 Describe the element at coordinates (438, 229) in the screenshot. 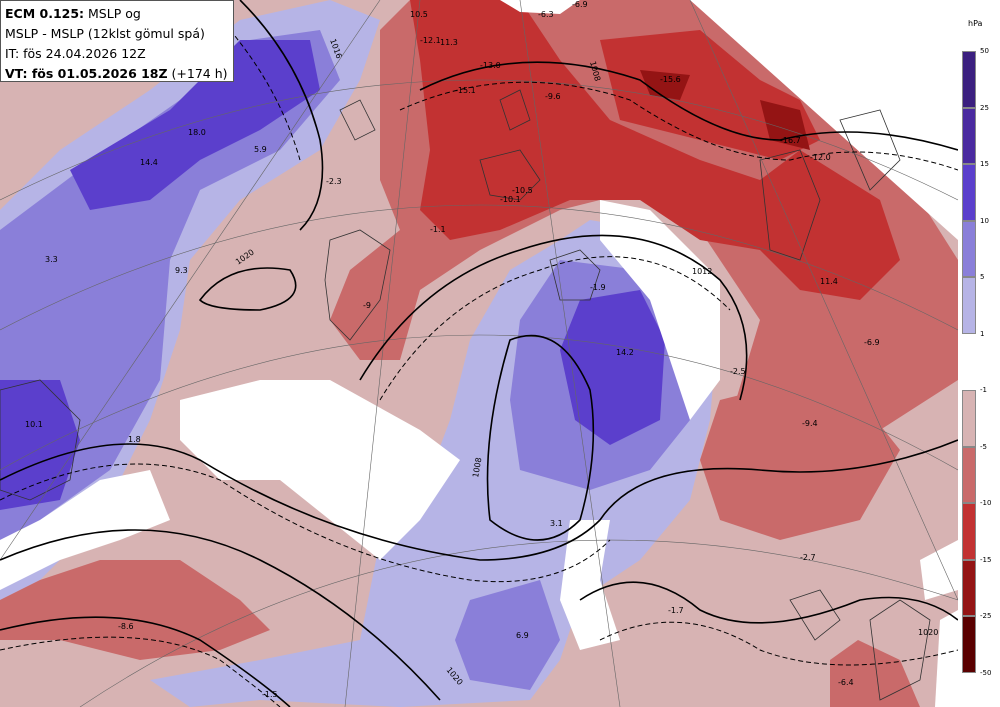

I see `diff-label: -1.1` at that location.